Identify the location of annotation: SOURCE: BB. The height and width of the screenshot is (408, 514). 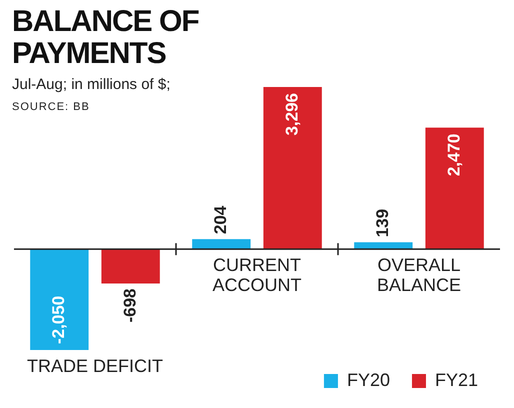
(51, 107).